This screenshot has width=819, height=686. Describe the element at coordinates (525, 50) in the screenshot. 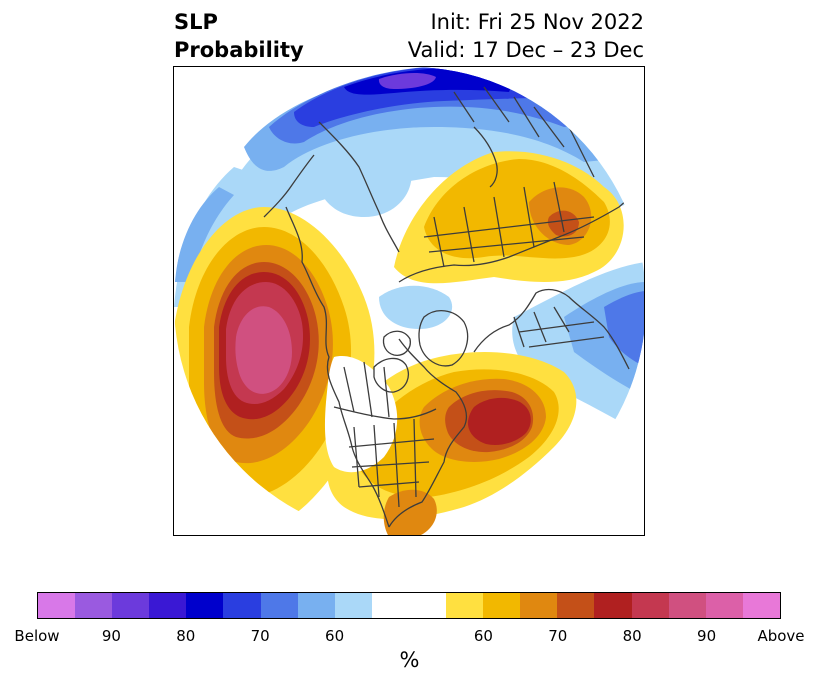

I see `valid-range: Valid: 17 Dec – 23 Dec` at that location.